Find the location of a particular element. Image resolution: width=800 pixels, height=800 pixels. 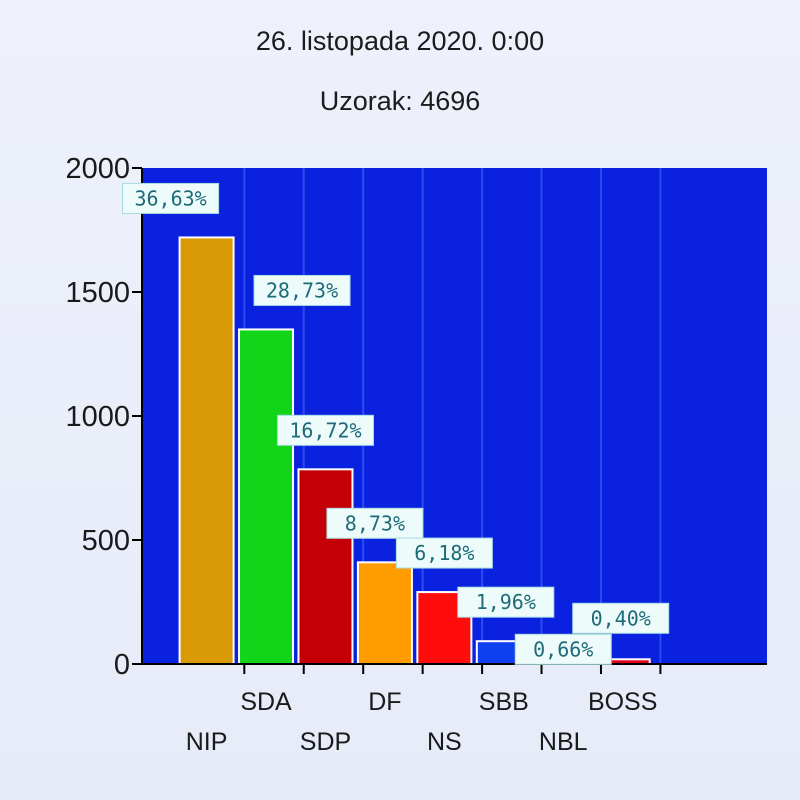

category-label-df: DF is located at coordinates (384, 702).